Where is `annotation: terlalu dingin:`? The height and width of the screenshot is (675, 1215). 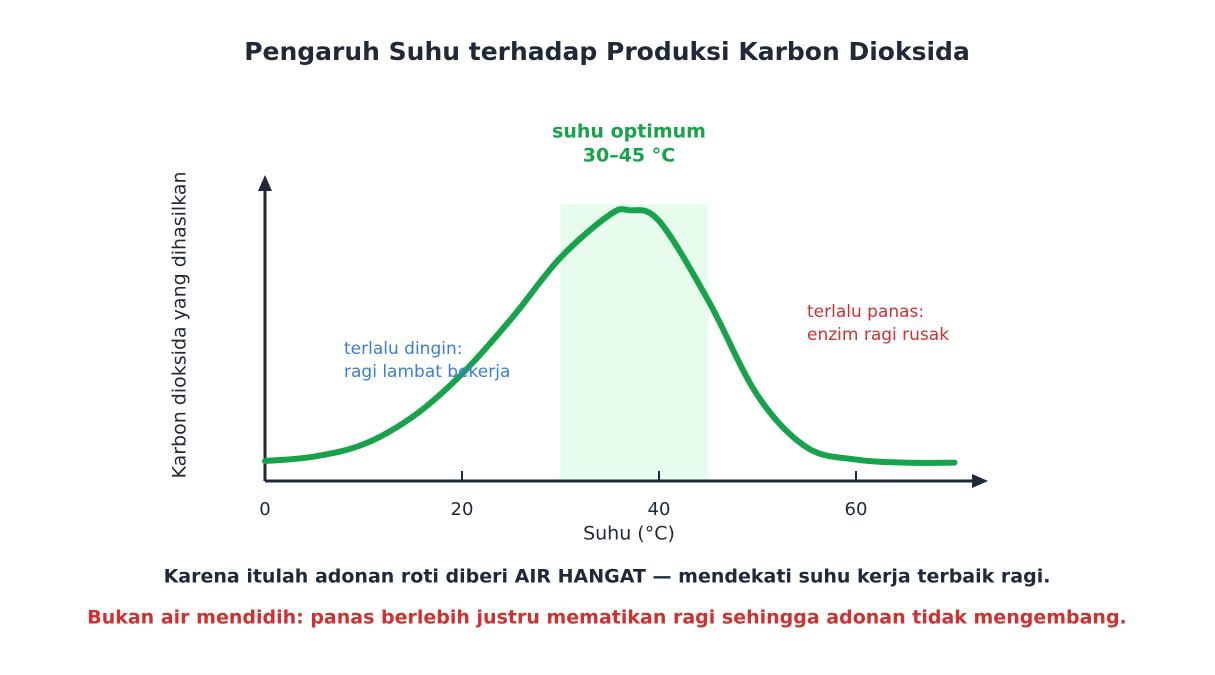 annotation: terlalu dingin: is located at coordinates (403, 349).